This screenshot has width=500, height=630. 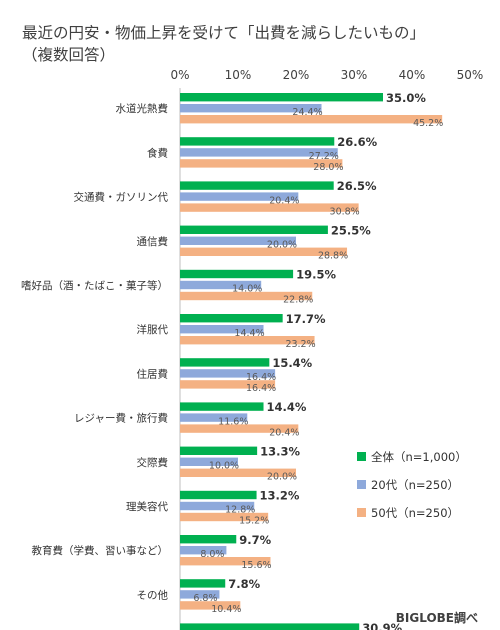 What do you see at coordinates (406, 98) in the screenshot?
I see `data-label: 35.0%` at bounding box center [406, 98].